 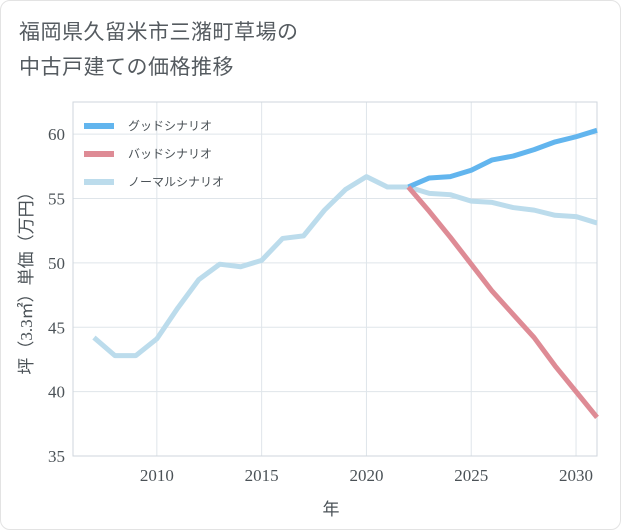 What do you see at coordinates (159, 50) in the screenshot?
I see `chart-title: 福岡県久留米市三潴町草場の 中古戸建ての価格推移` at bounding box center [159, 50].